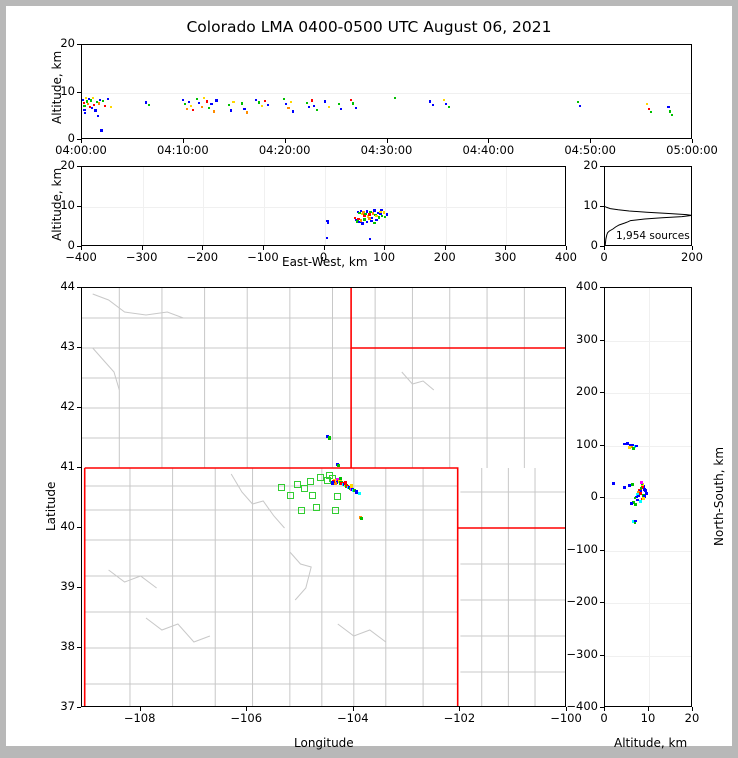 The width and height of the screenshot is (738, 758). I want to click on map-ytick-42: 42, so click(67, 406).